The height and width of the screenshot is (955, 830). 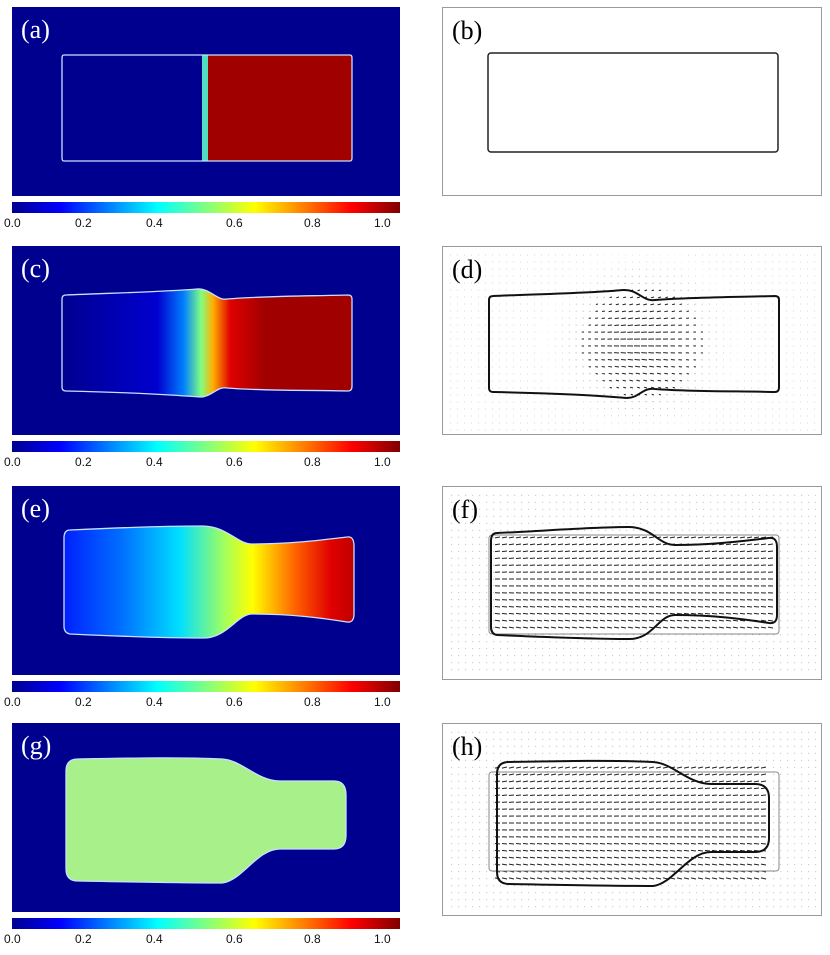 What do you see at coordinates (633, 819) in the screenshot?
I see `velocity-field-h` at bounding box center [633, 819].